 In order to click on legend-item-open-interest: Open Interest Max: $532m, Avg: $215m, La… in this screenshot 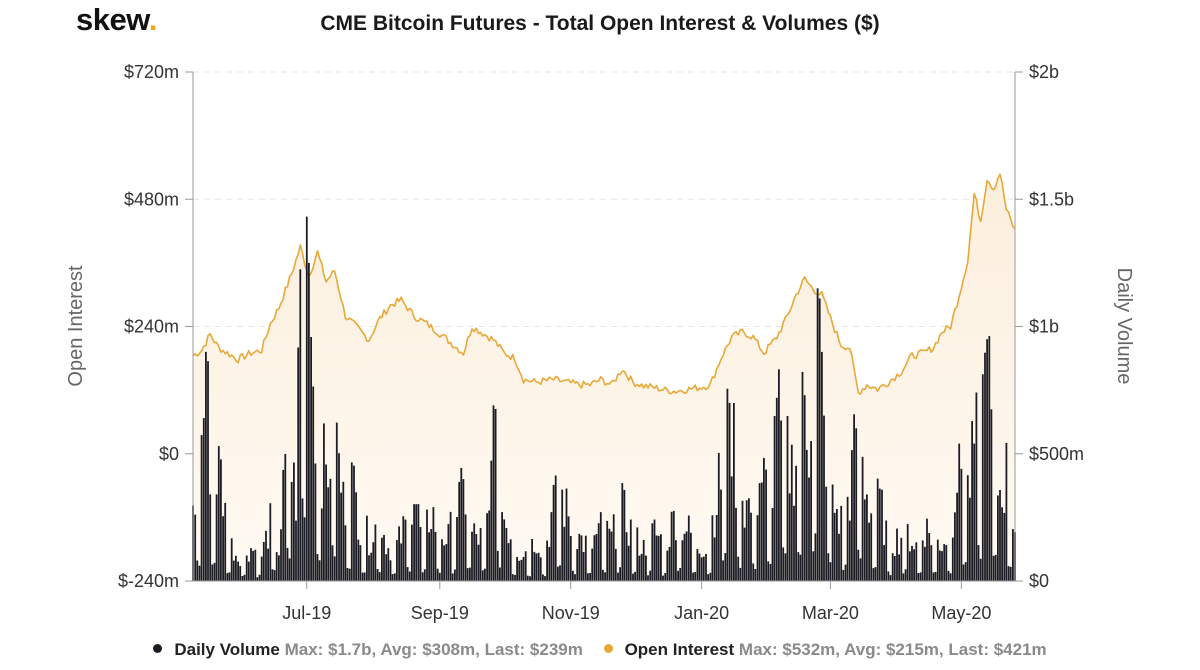, I will do `click(825, 650)`.